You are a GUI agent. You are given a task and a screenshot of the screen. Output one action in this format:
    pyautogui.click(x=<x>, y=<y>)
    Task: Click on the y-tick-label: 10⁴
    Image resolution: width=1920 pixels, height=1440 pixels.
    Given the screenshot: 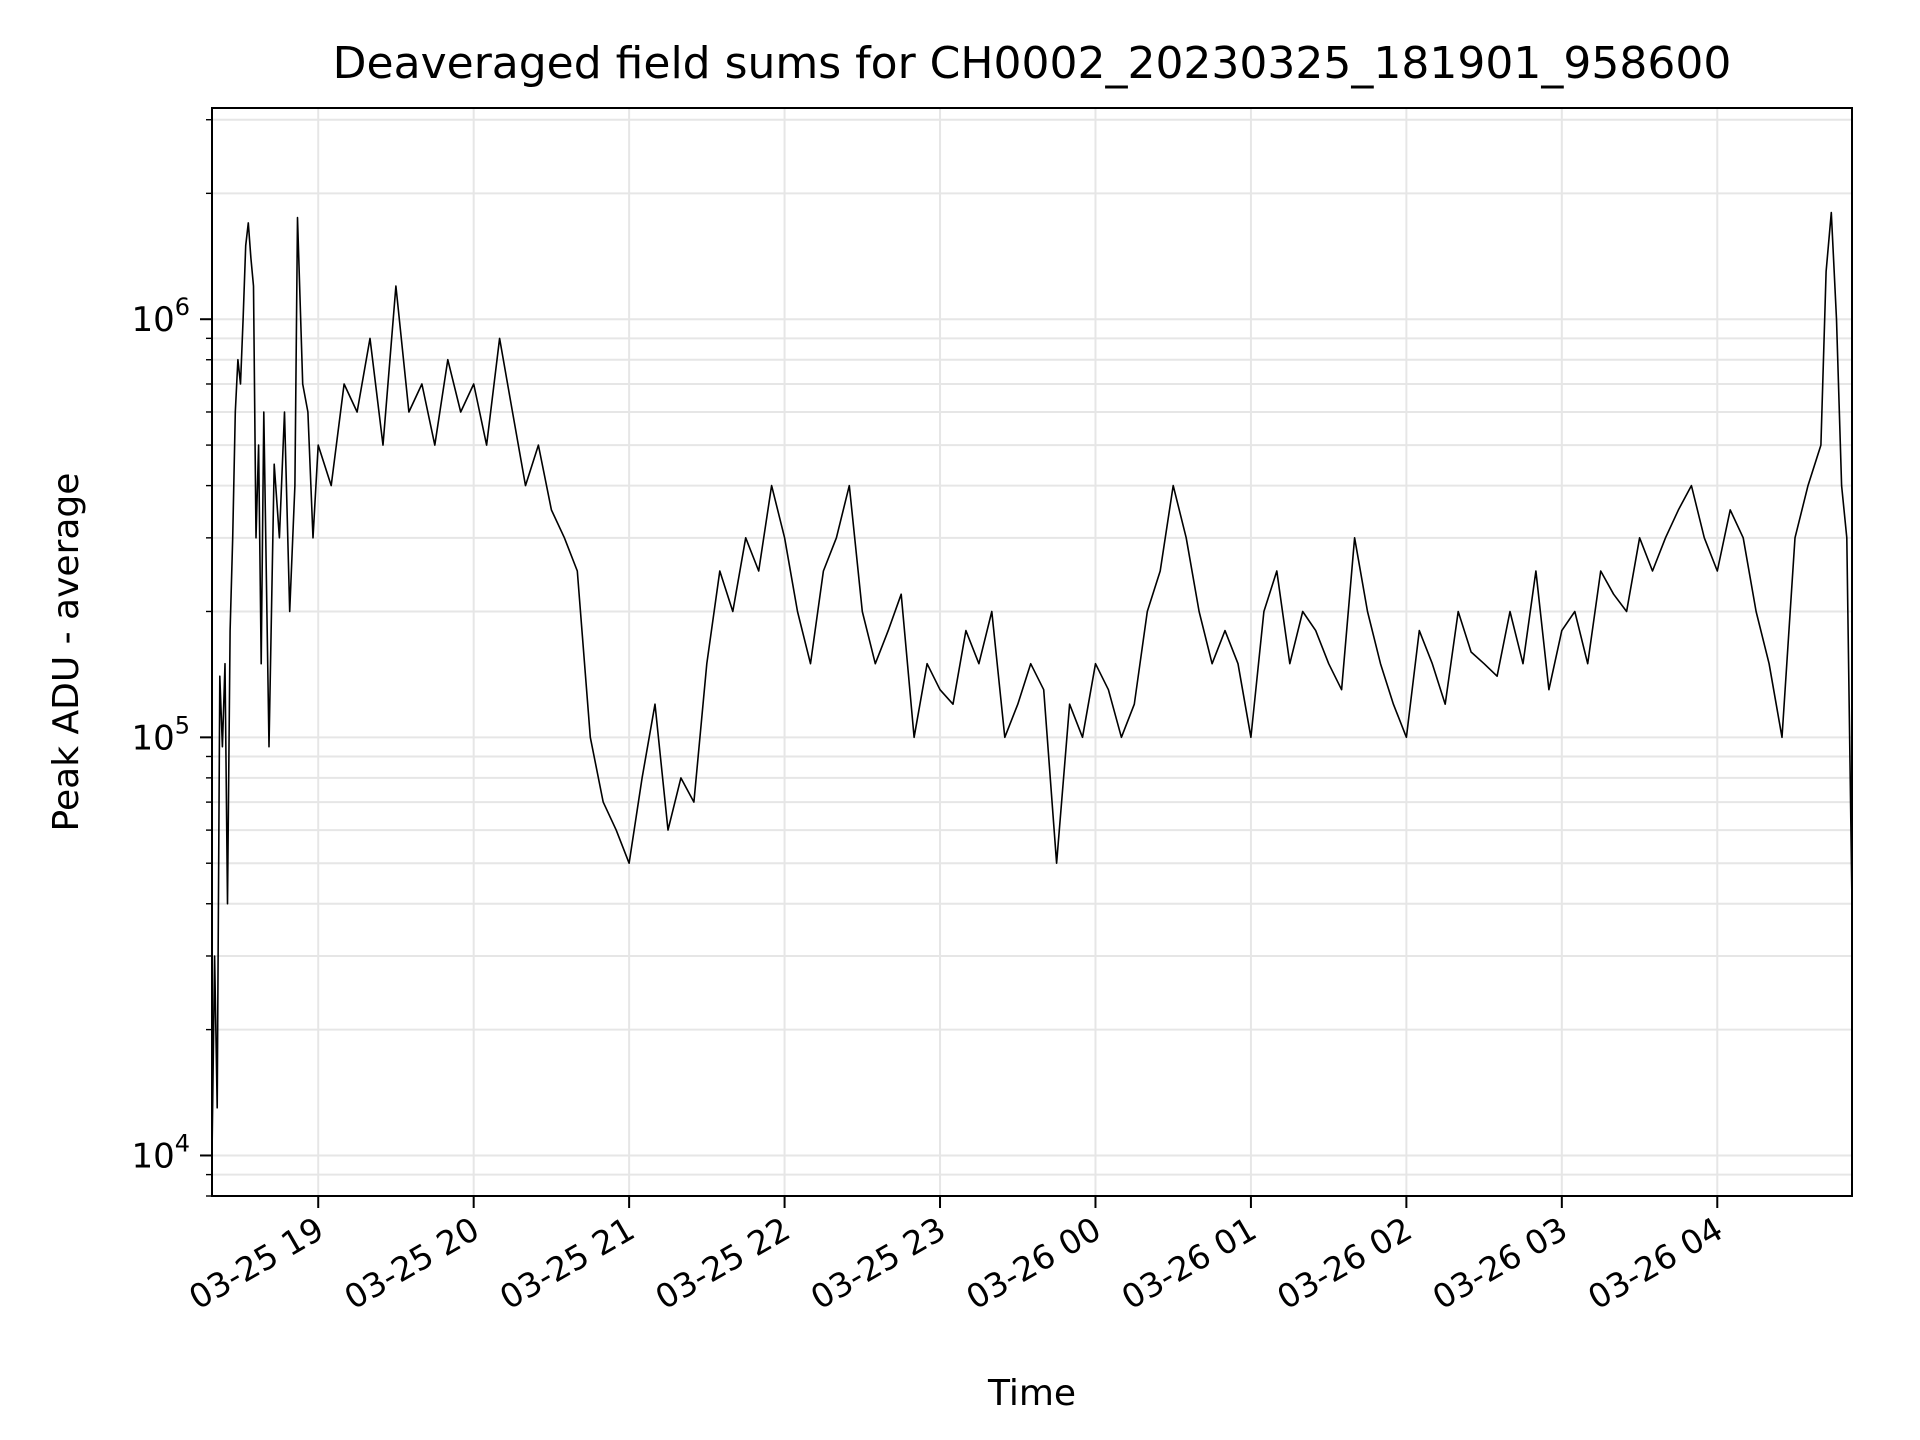 What is the action you would take?
    pyautogui.click(x=160, y=1152)
    